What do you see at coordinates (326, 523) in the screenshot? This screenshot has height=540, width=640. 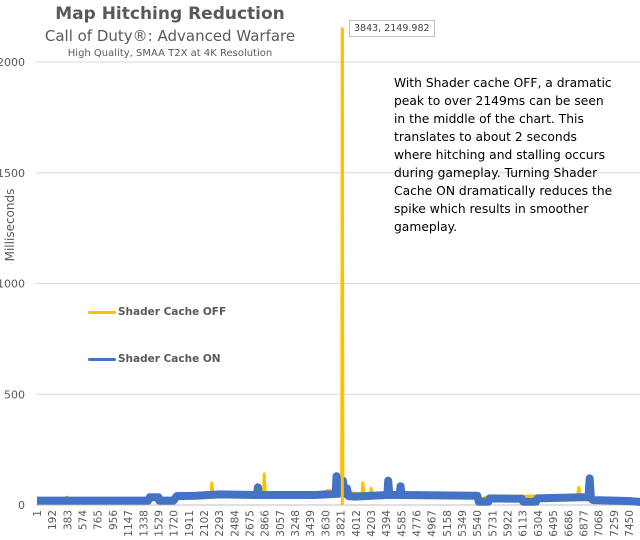 I see `x-tick-label: 3630` at bounding box center [326, 523].